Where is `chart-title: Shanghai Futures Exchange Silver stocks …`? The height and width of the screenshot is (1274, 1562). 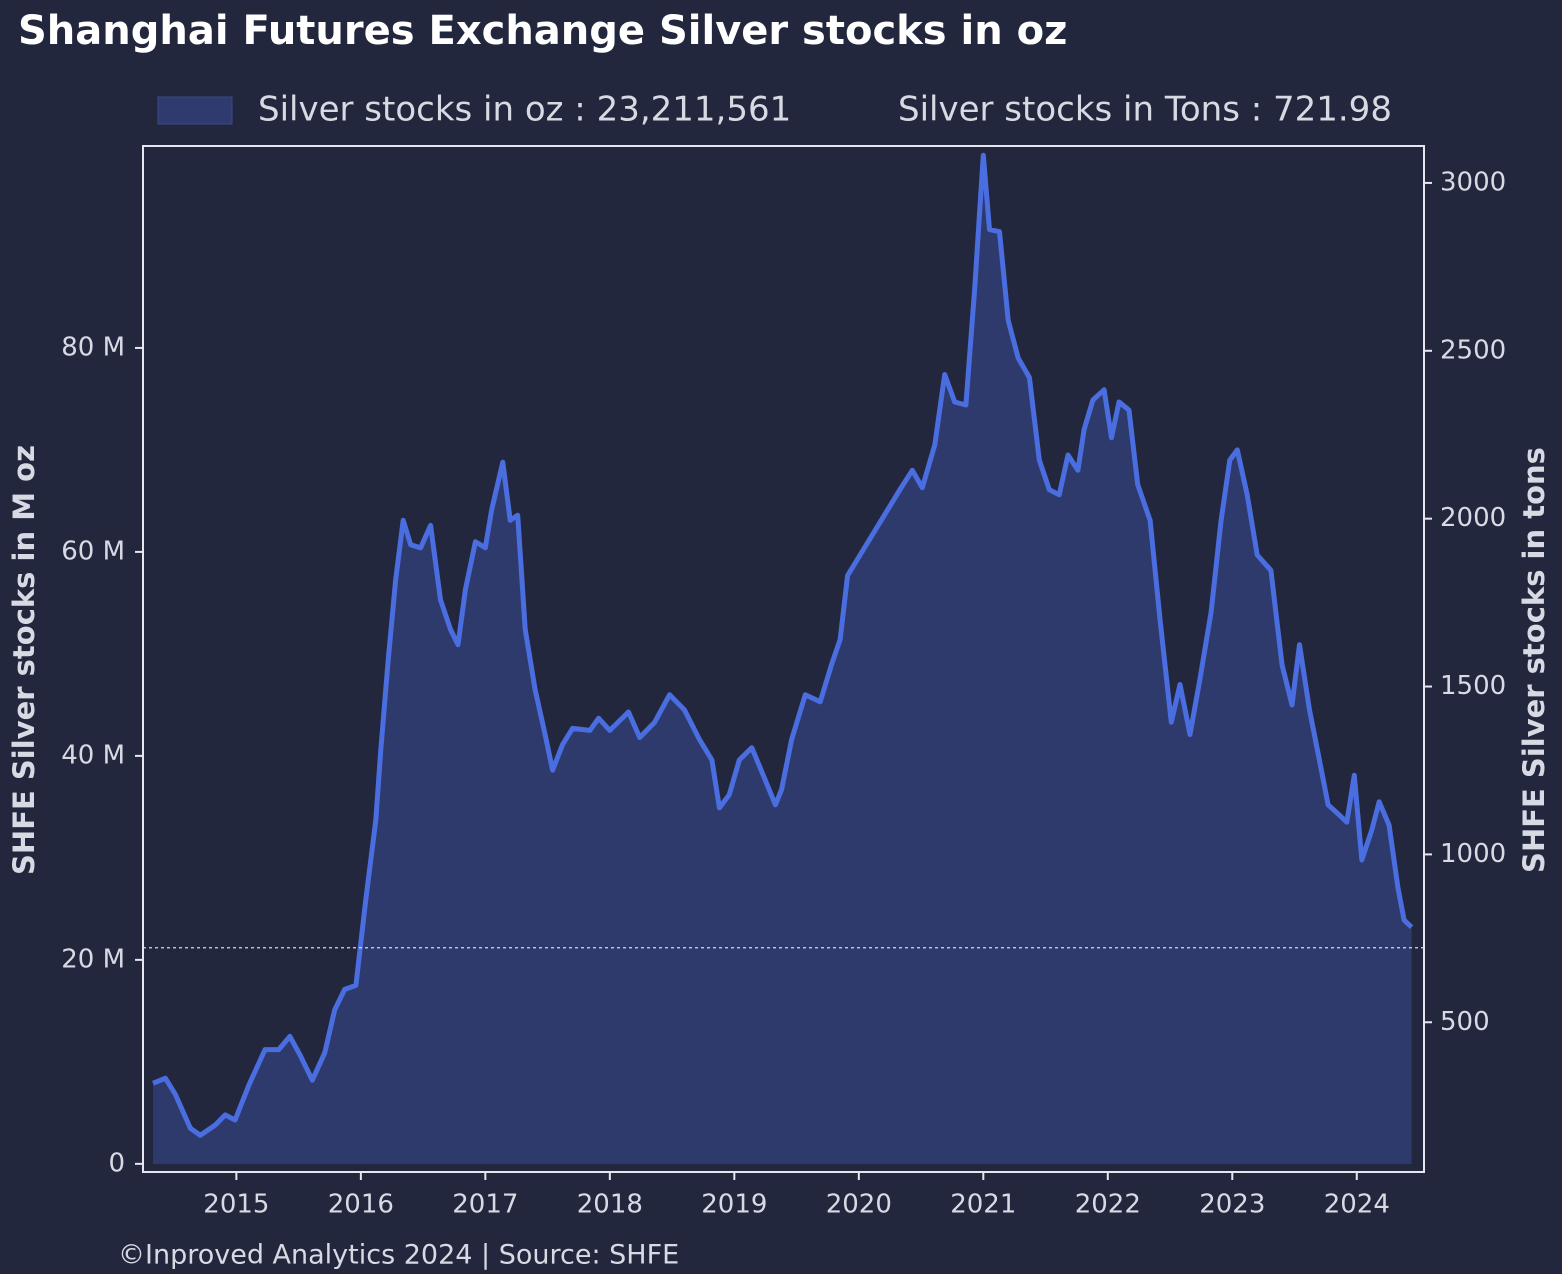 chart-title: Shanghai Futures Exchange Silver stocks … is located at coordinates (542, 31).